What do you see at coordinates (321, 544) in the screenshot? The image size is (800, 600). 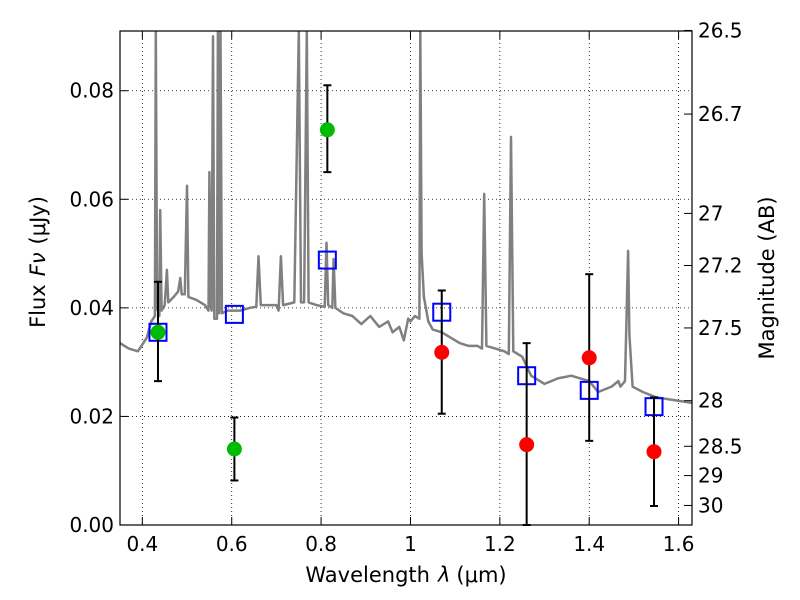 I see `x-tick-label: 0.8` at bounding box center [321, 544].